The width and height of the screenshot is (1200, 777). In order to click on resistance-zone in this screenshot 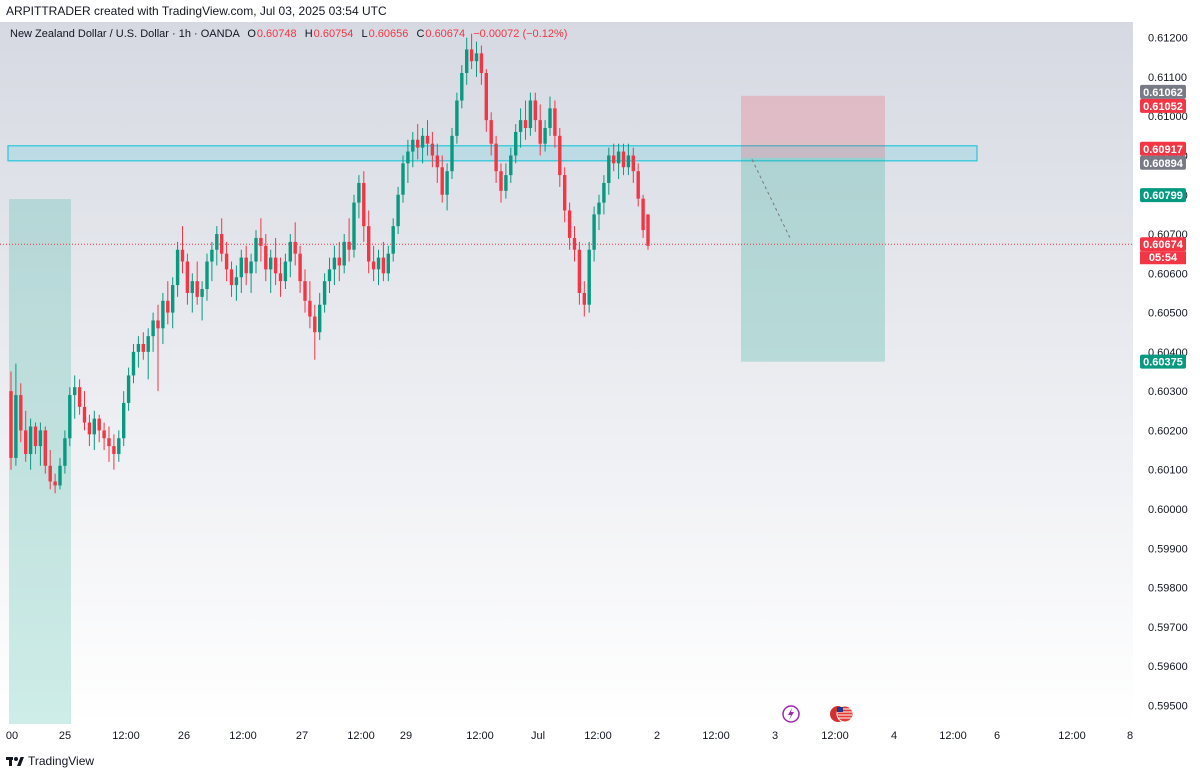, I will do `click(492, 153)`.